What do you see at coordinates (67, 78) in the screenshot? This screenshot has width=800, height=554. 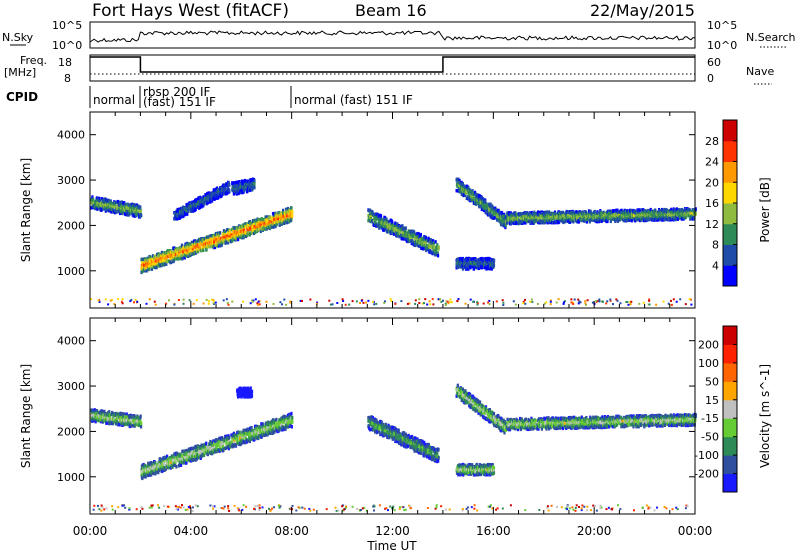 I see `freq-left-tick-bottom: 8` at bounding box center [67, 78].